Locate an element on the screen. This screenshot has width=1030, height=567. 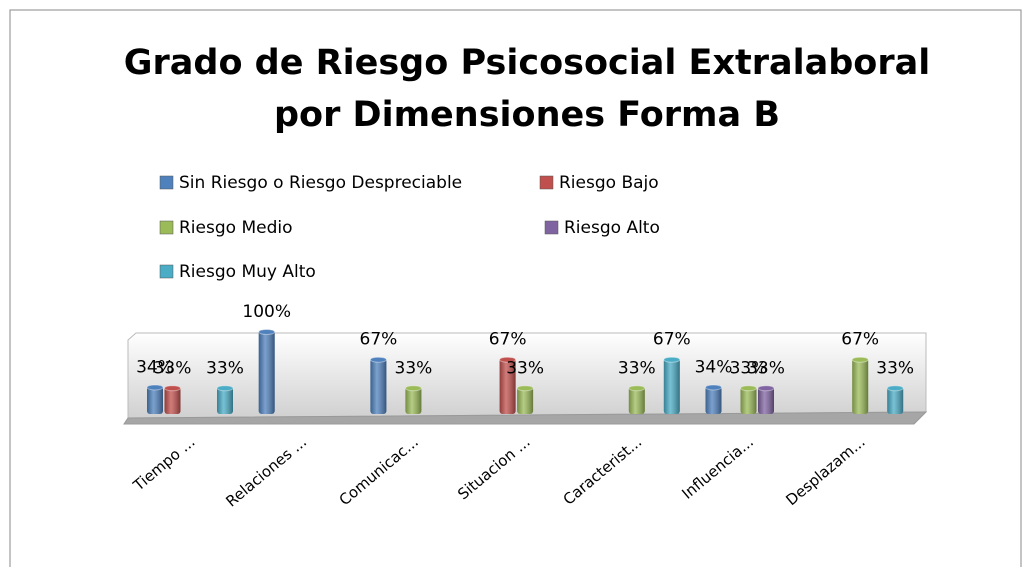
legend-label: Sin Riesgo o Riesgo Despreciable is located at coordinates (320, 183).